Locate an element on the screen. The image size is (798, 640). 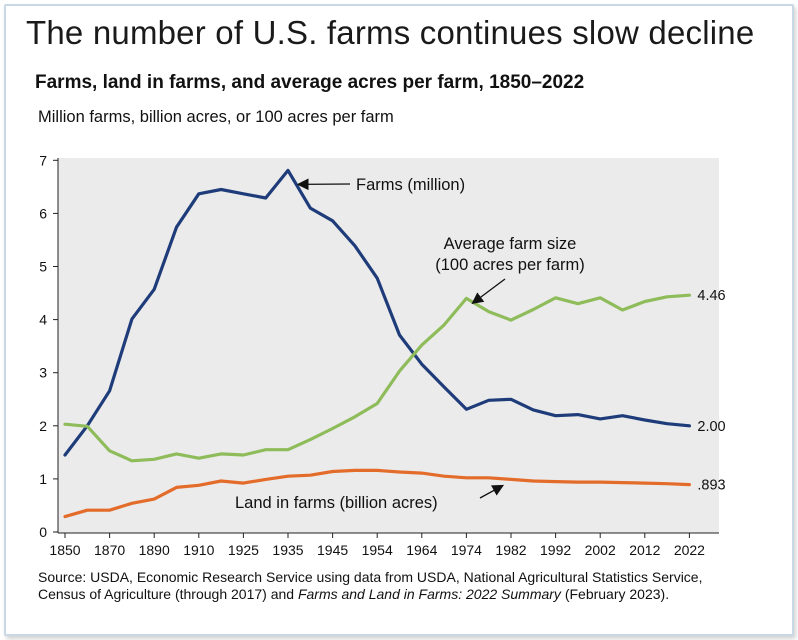
annotation-farm-size: Average farm size (100 acres per farm) is located at coordinates (509, 254).